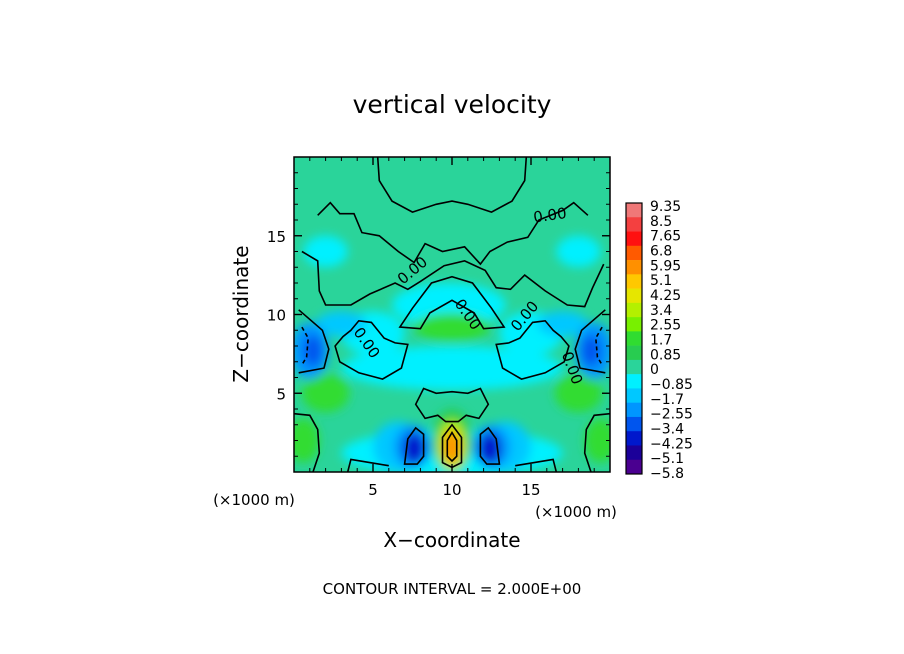 The image size is (904, 654). Describe the element at coordinates (661, 311) in the screenshot. I see `colorbar-label: 3.4` at that location.